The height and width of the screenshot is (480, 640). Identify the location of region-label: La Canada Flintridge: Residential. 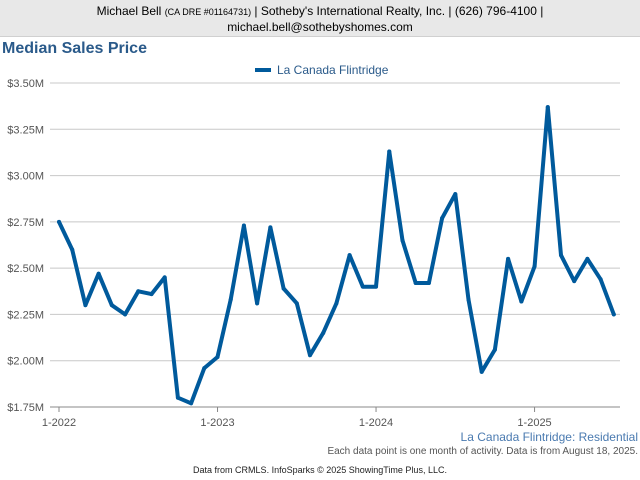
(549, 437).